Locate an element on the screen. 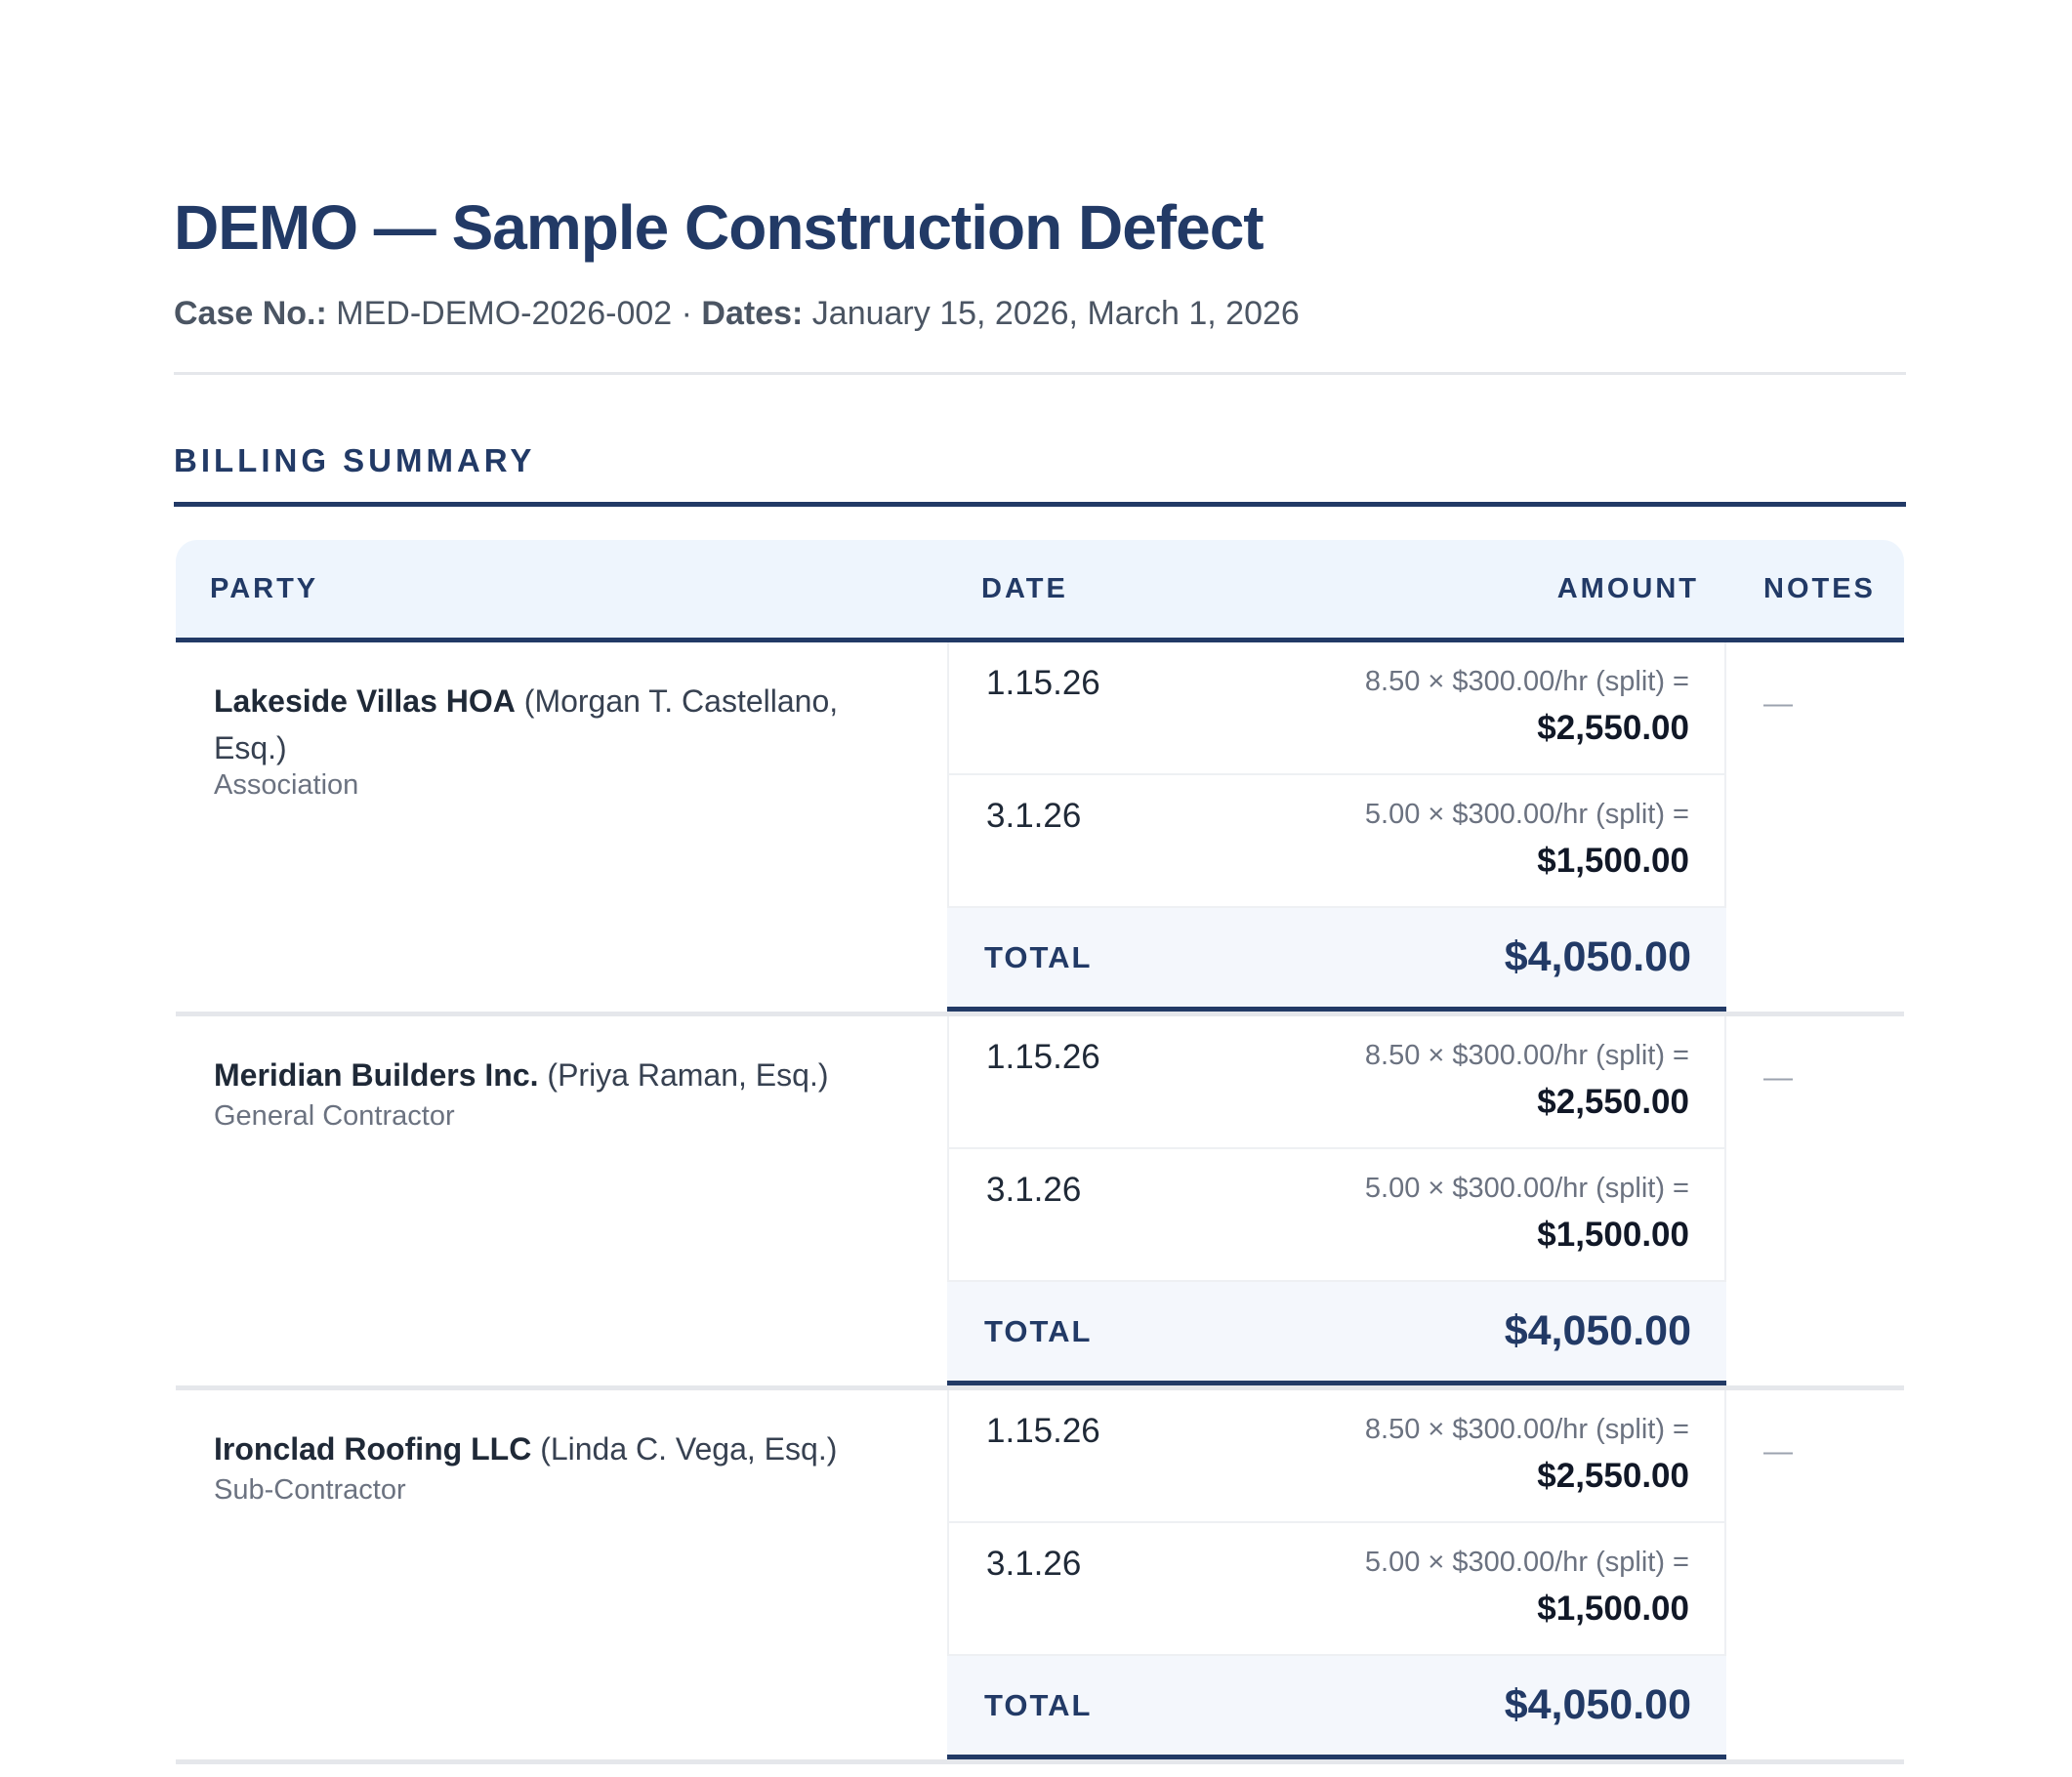 This screenshot has width=2072, height=1777. party-name: Ironclad Roofing LLC is located at coordinates (373, 1449).